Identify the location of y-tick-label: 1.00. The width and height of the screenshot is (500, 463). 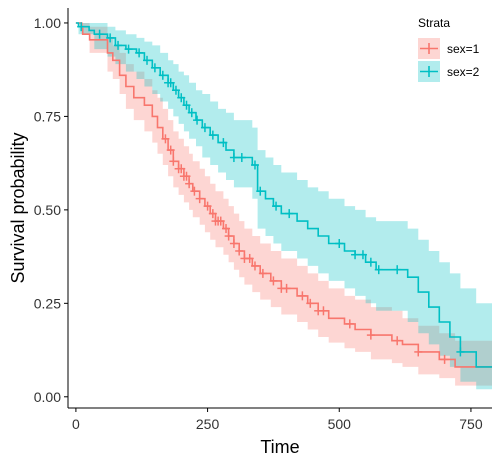
(47, 23).